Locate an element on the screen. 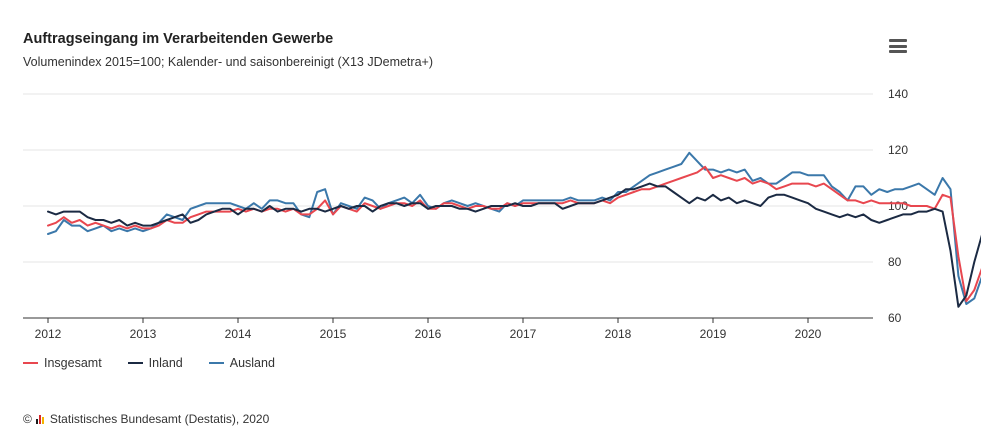 The height and width of the screenshot is (444, 981). legend-swatch-inland is located at coordinates (135, 363).